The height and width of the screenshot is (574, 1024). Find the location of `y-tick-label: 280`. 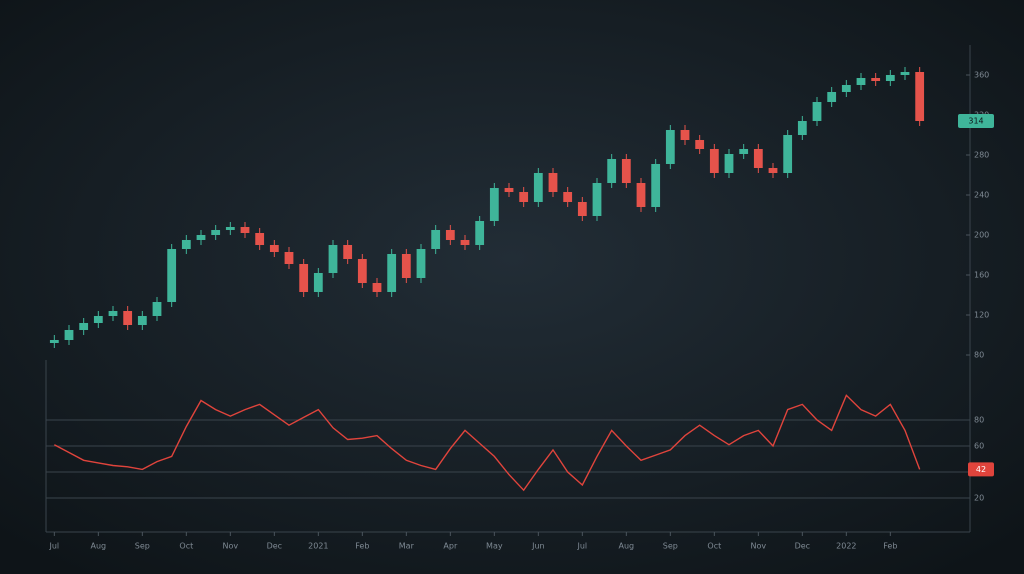

y-tick-label: 280 is located at coordinates (981, 155).